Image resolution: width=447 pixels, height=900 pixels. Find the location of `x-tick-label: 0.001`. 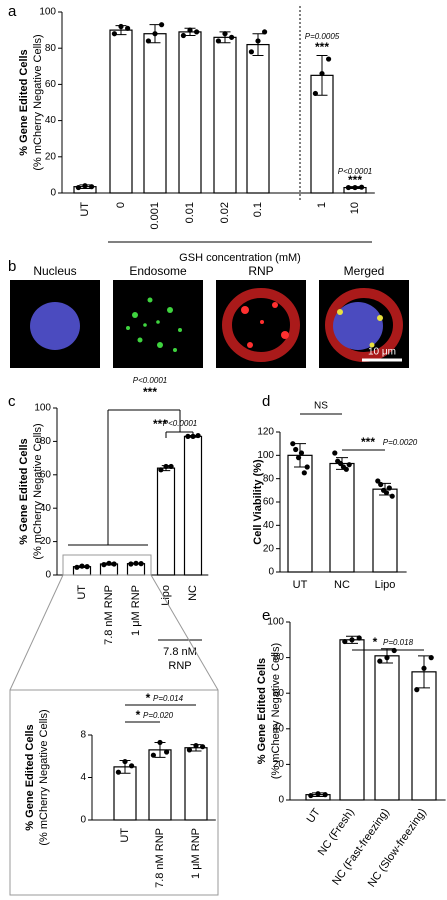

x-tick-label: 0.001 is located at coordinates (155, 216).